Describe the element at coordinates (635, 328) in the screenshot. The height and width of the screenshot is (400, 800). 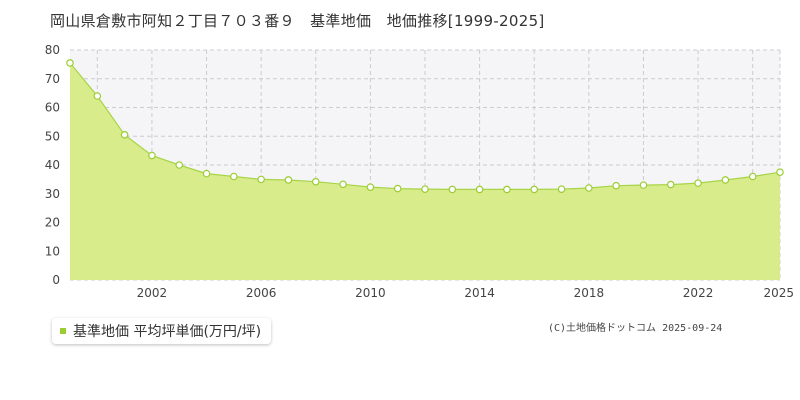
I see `copyright-text: (C)土地価格ドットコム 2025-09-24` at that location.